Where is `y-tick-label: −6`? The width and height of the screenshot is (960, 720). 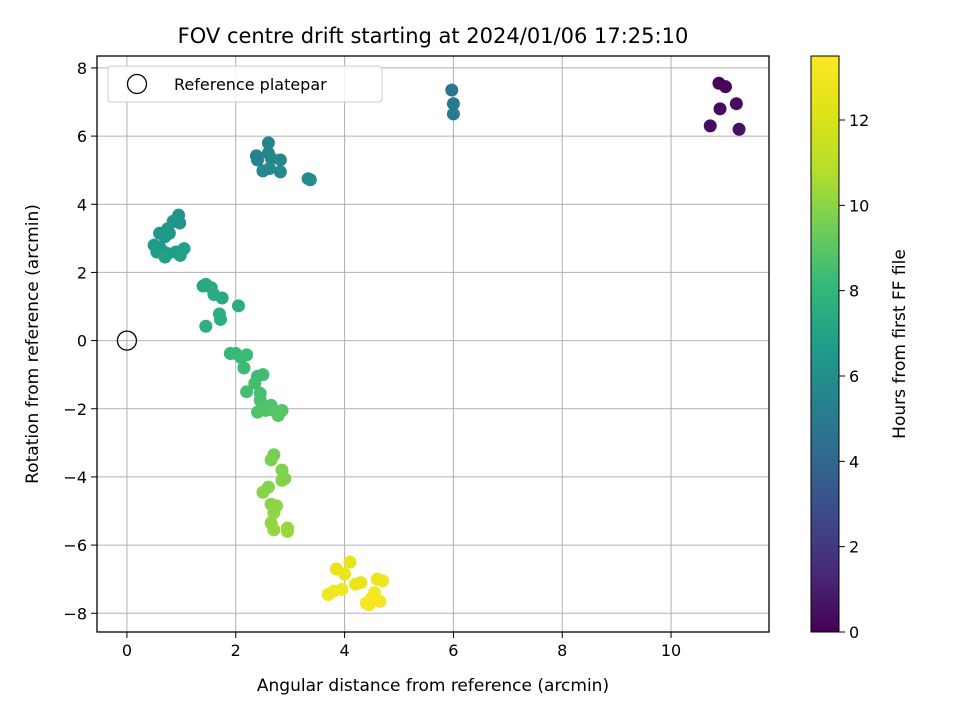
y-tick-label: −6 is located at coordinates (75, 545).